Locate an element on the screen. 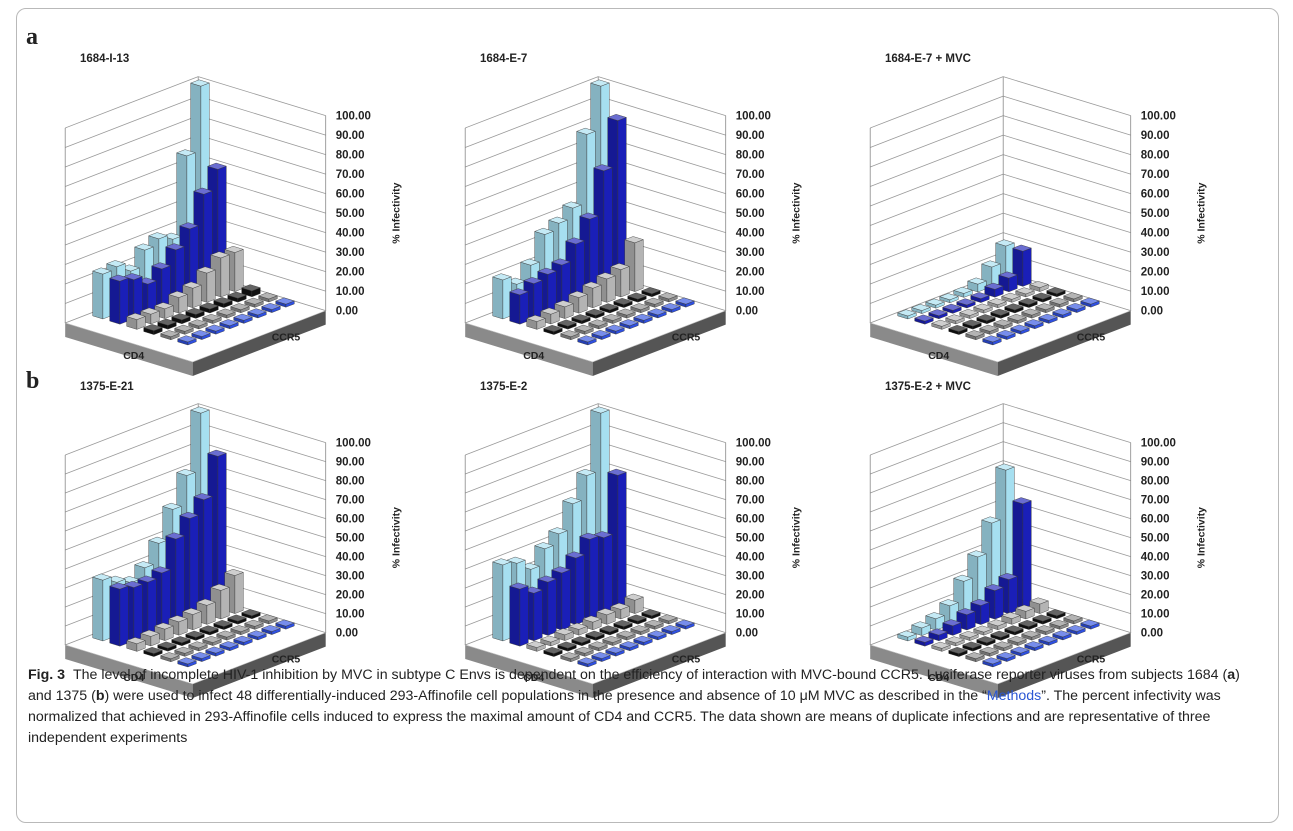  bar-left-face is located at coordinates (115, 616).